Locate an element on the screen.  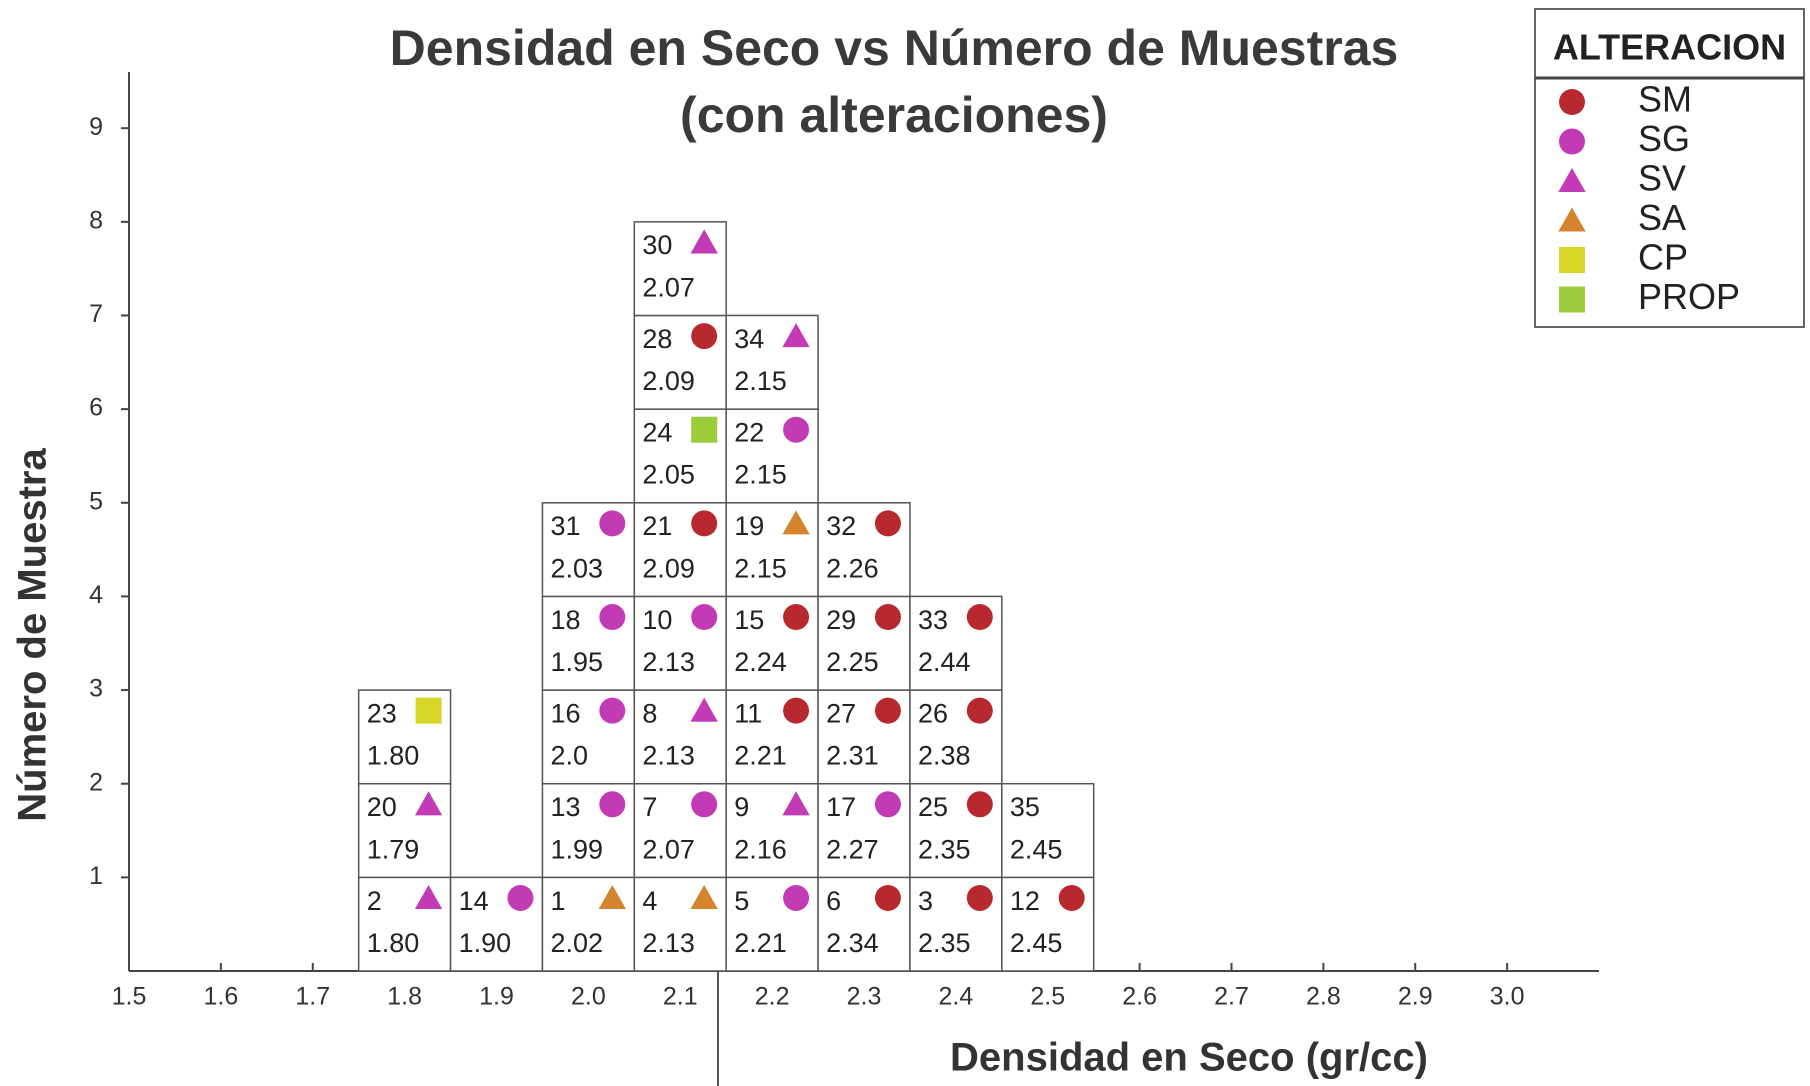
x-tick-label: 2.8 is located at coordinates (1323, 997).